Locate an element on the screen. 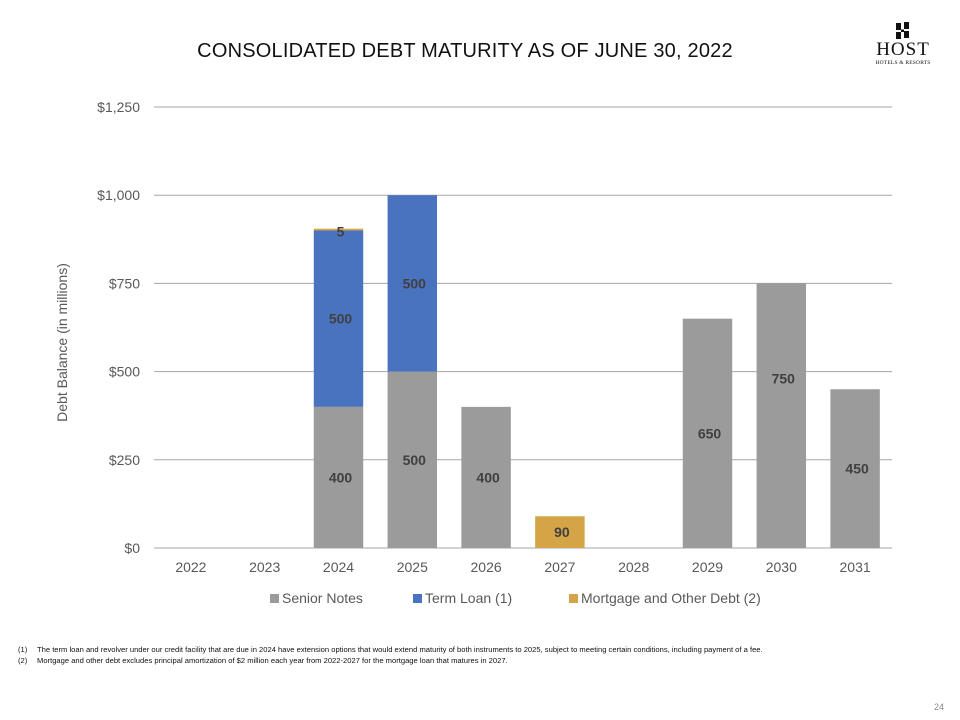  y-tick-label: $750 is located at coordinates (124, 283).